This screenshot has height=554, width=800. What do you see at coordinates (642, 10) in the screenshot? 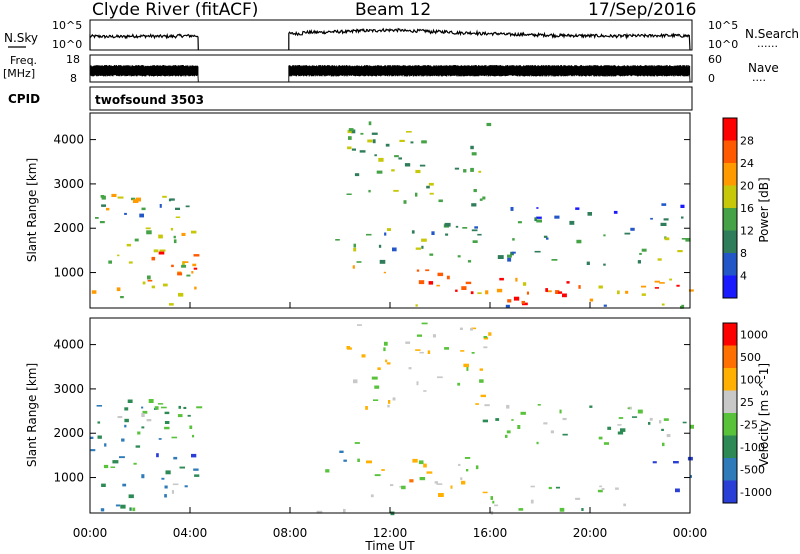
I see `date-title: 17/Sep/2016` at bounding box center [642, 10].